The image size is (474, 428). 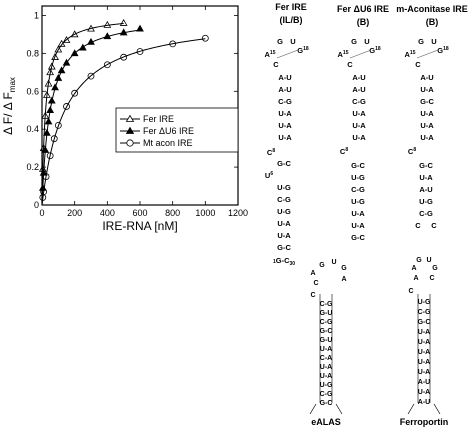 I want to click on fer-du6-ire-stem-pair: U-G, so click(x=358, y=177).